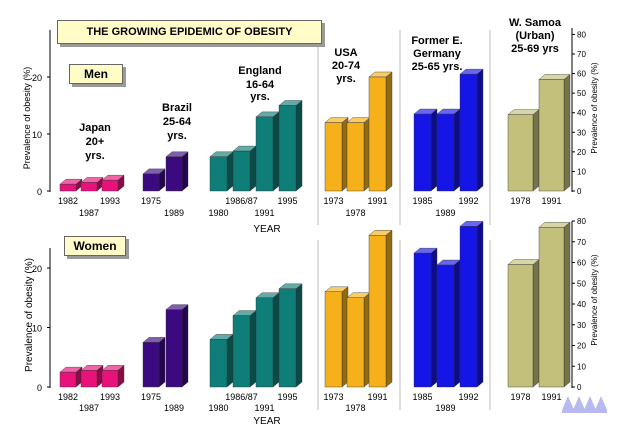 The height and width of the screenshot is (441, 625). Describe the element at coordinates (110, 397) in the screenshot. I see `year-label-women-0-2: 1993` at that location.